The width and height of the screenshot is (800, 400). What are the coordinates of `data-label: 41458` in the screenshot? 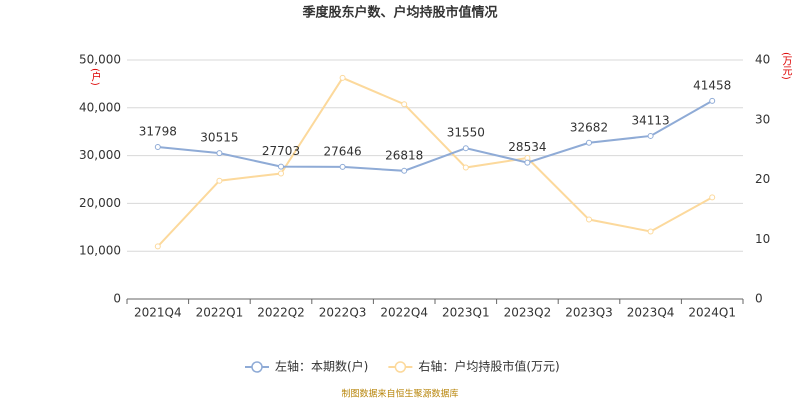 It's located at (712, 85).